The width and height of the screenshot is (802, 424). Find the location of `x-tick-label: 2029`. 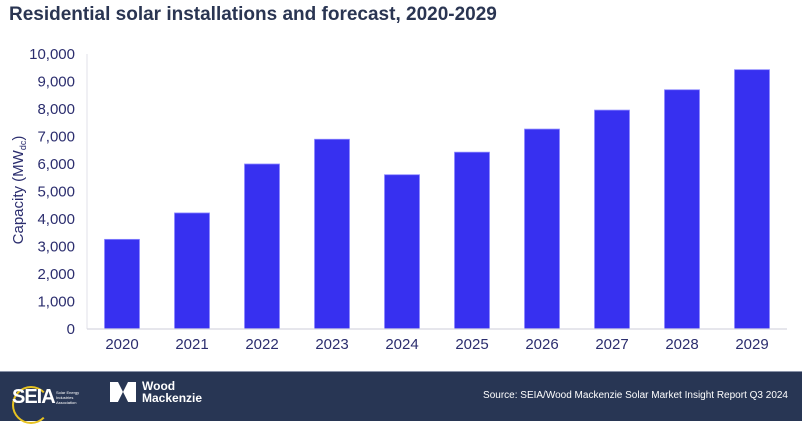

x-tick-label: 2029 is located at coordinates (751, 344).